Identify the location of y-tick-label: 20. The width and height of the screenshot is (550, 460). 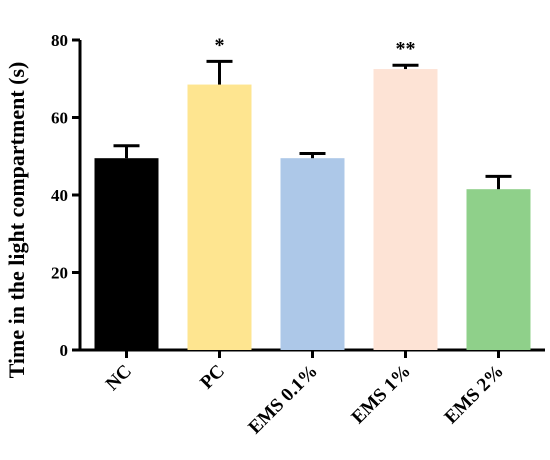
(59, 273).